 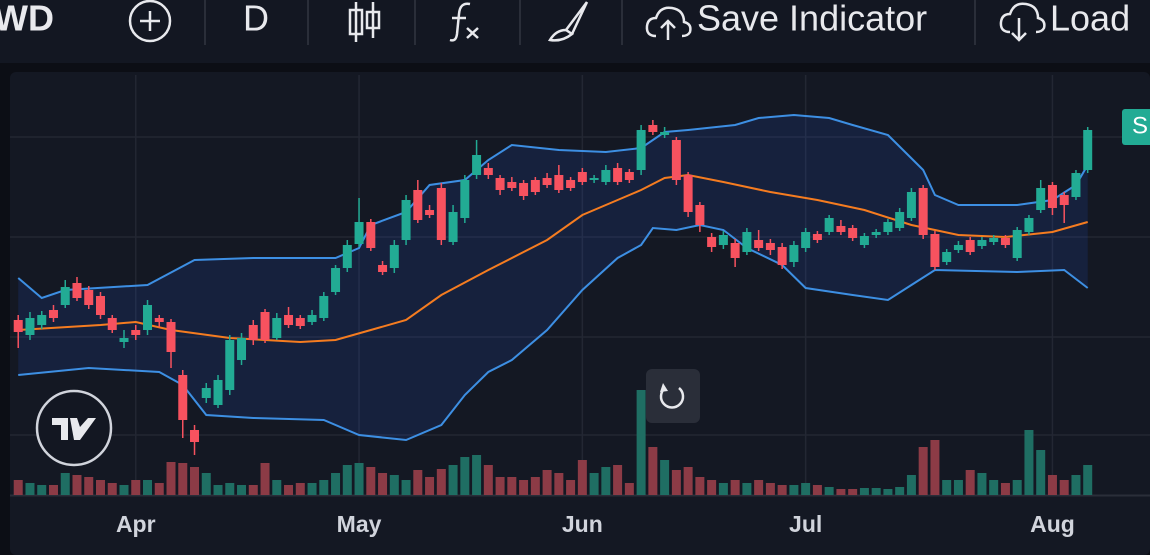 What do you see at coordinates (256, 19) in the screenshot?
I see `interval: D` at bounding box center [256, 19].